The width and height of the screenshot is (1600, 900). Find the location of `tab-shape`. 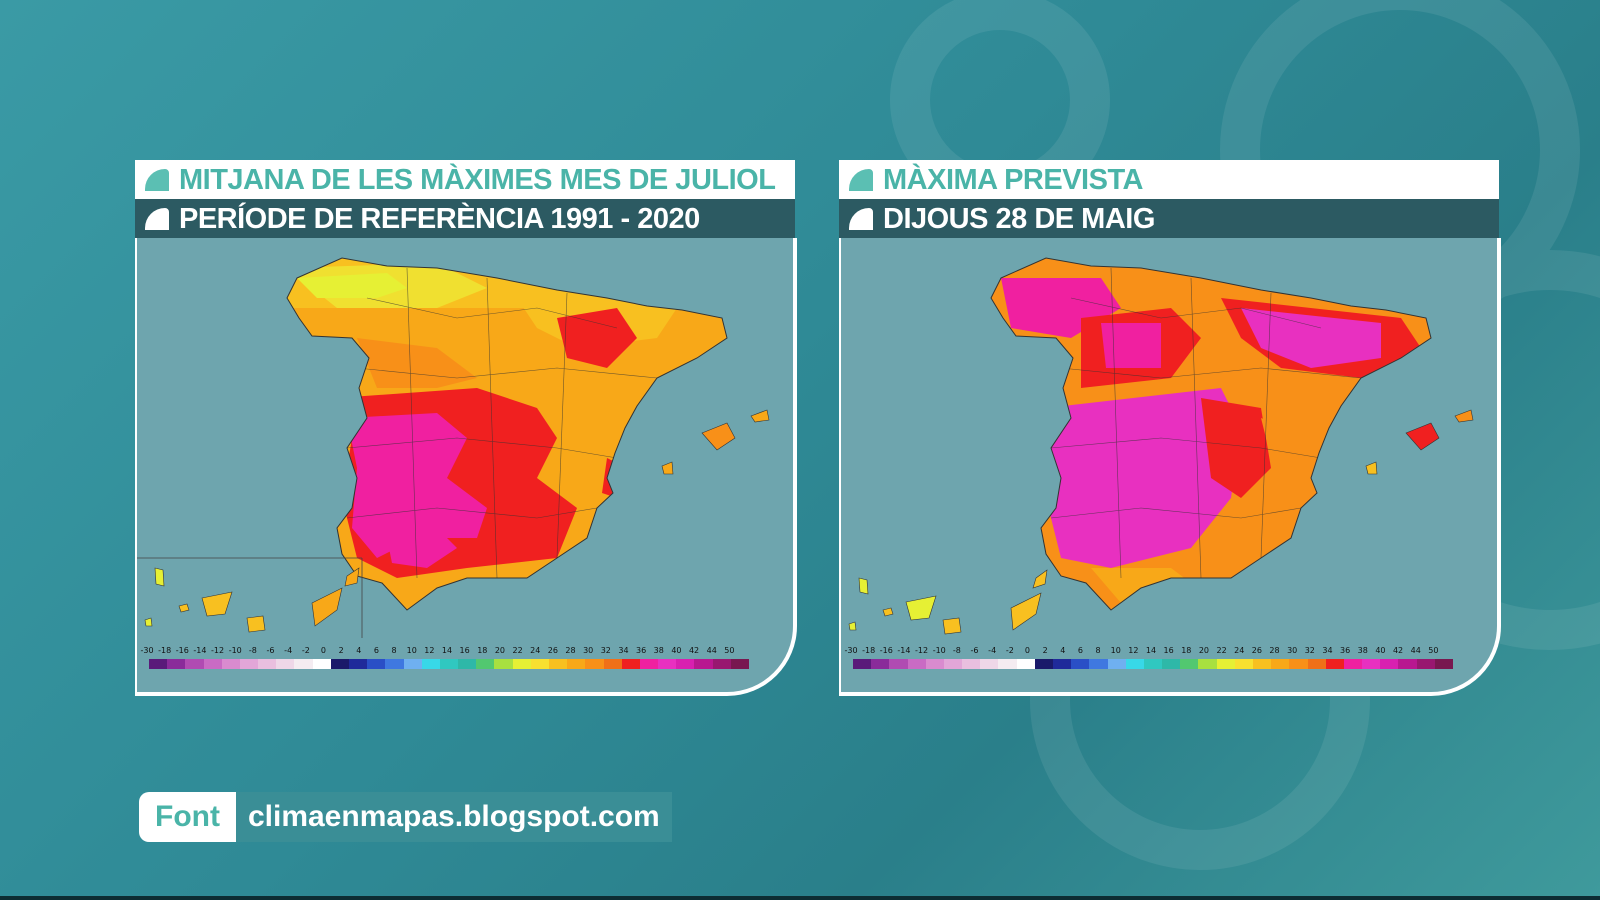

tab-shape is located at coordinates (861, 180).